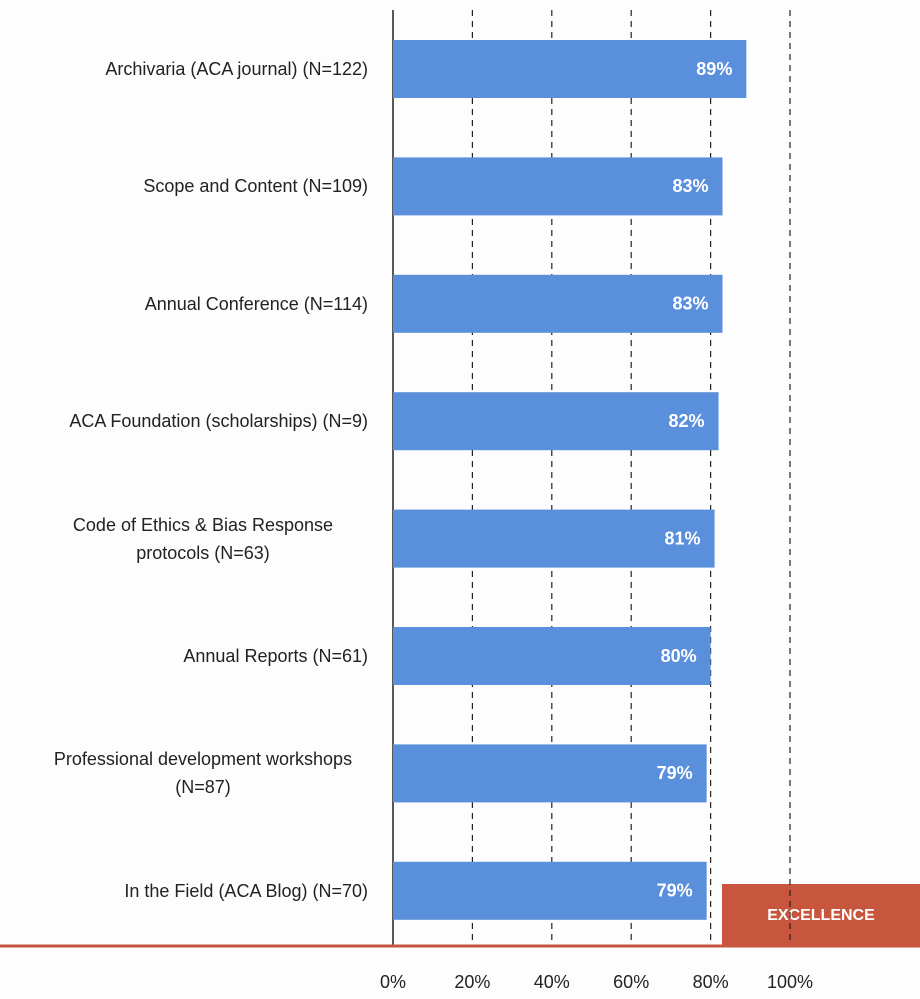 This screenshot has height=999, width=920. I want to click on value-label: 80%, so click(679, 656).